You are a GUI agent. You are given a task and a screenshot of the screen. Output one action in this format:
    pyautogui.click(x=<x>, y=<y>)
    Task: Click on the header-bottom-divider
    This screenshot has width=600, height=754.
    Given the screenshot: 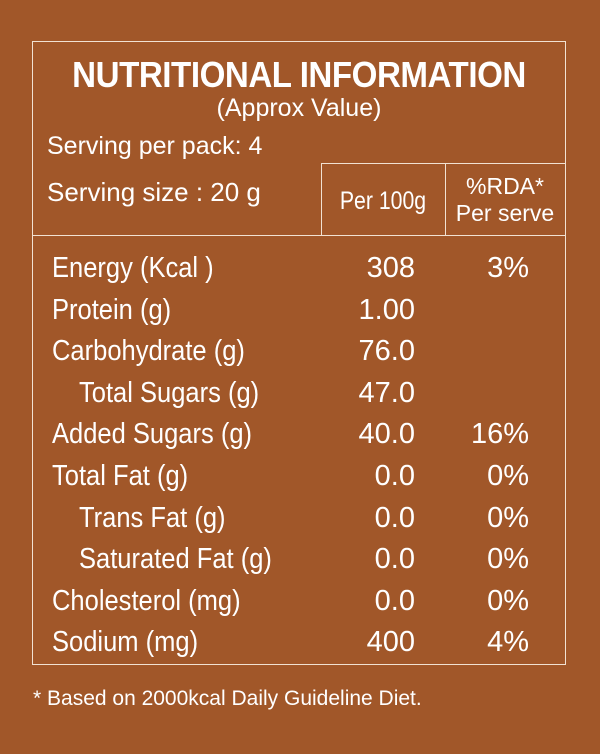 What is the action you would take?
    pyautogui.click(x=299, y=235)
    